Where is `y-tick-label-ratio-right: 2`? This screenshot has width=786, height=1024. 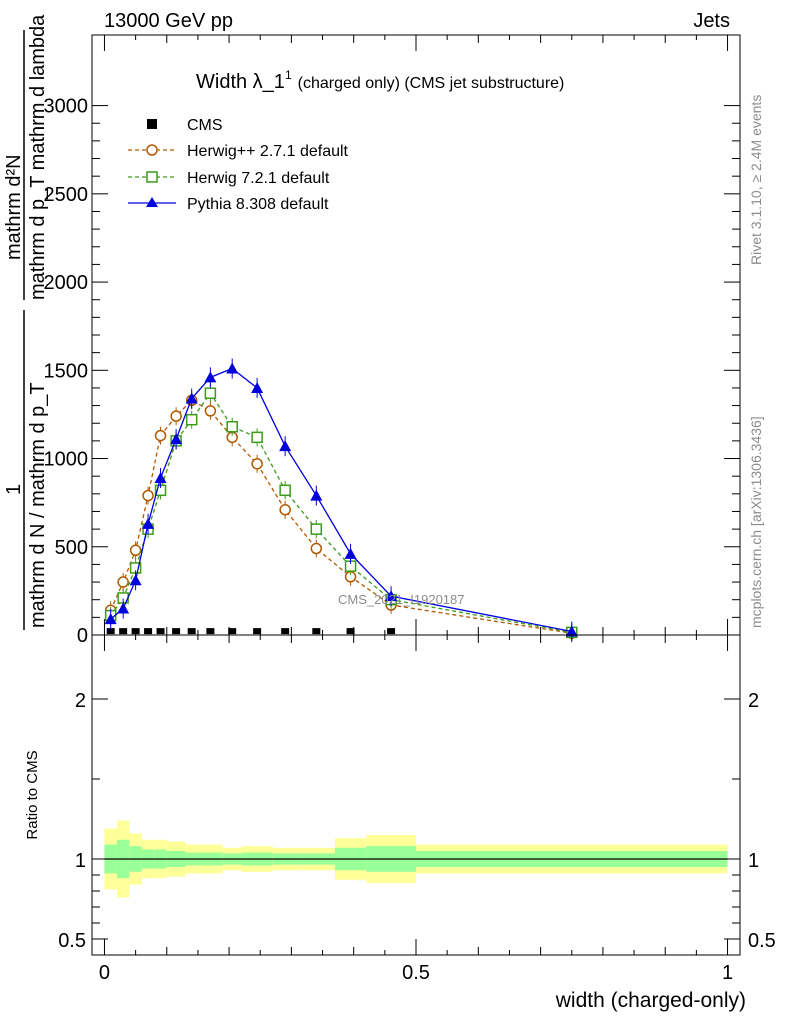 y-tick-label-ratio-right: 2 is located at coordinates (753, 701).